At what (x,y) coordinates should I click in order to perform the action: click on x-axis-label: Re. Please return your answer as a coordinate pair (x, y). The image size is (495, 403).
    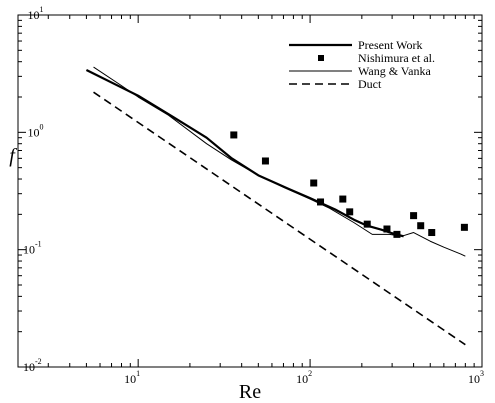
    Looking at the image, I should click on (250, 392).